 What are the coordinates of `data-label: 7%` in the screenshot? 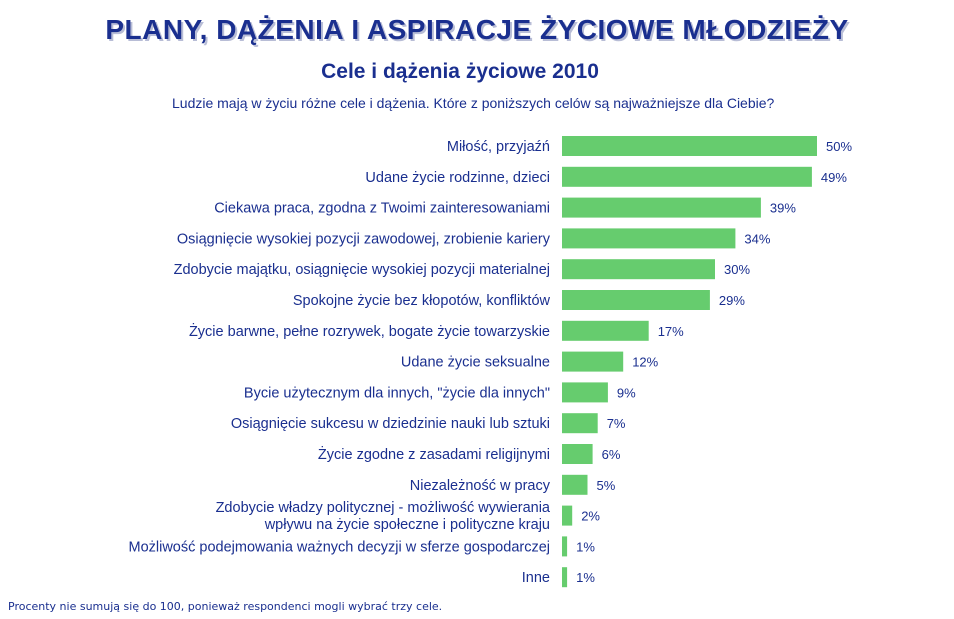 It's located at (616, 423).